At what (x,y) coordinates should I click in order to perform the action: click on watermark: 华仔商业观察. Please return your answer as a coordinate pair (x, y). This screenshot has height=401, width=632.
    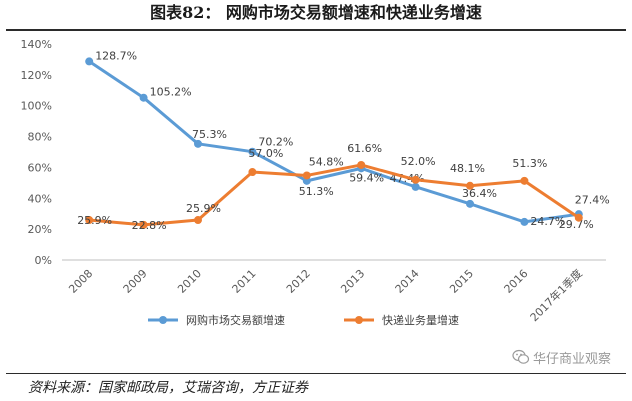
    Looking at the image, I should click on (561, 357).